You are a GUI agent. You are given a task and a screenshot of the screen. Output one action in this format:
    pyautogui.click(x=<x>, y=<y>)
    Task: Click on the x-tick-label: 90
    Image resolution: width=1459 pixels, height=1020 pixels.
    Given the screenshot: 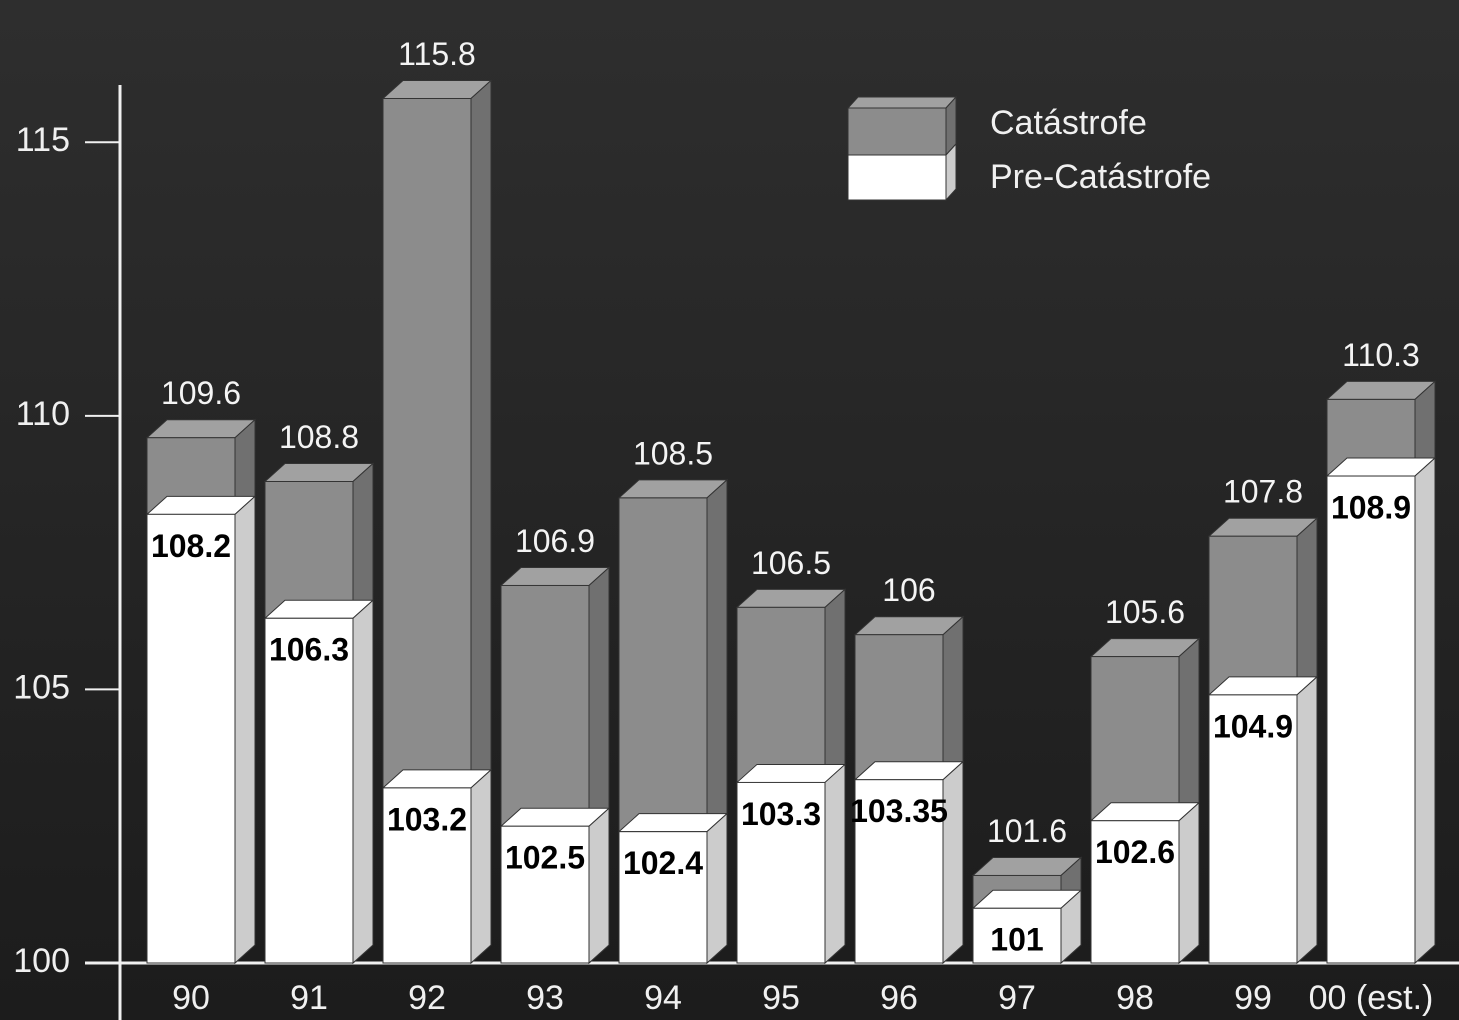 What is the action you would take?
    pyautogui.click(x=191, y=998)
    